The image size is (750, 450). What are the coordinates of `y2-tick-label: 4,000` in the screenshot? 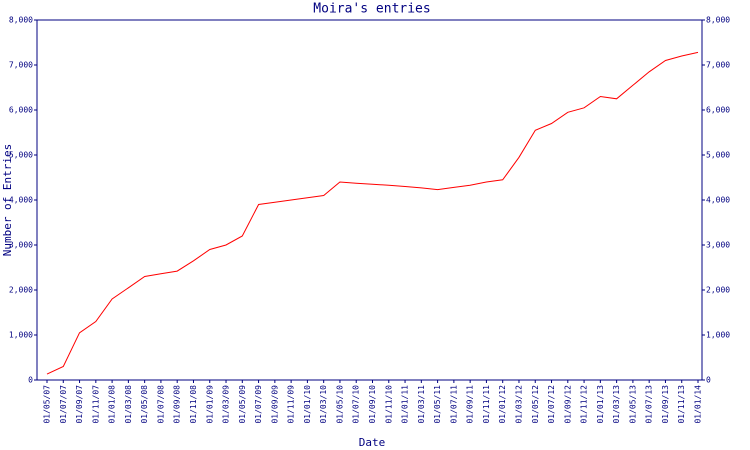 It's located at (718, 200).